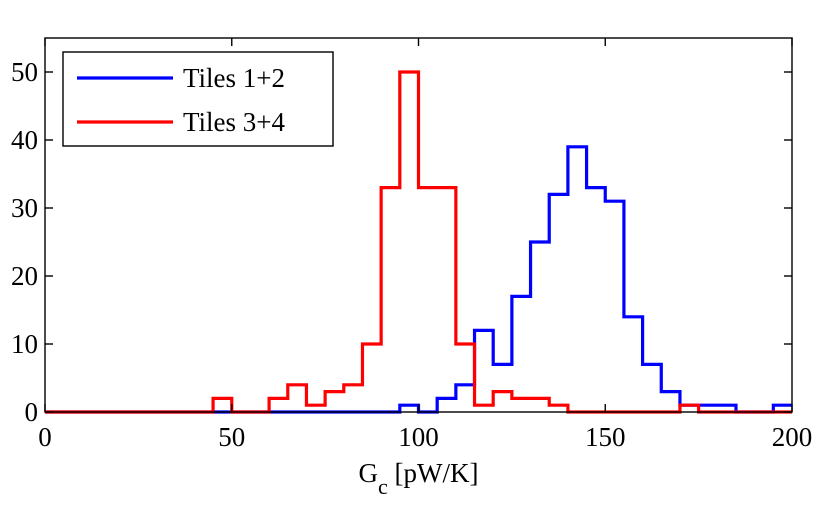 The height and width of the screenshot is (516, 830). I want to click on y-tick-label: 10, so click(24, 344).